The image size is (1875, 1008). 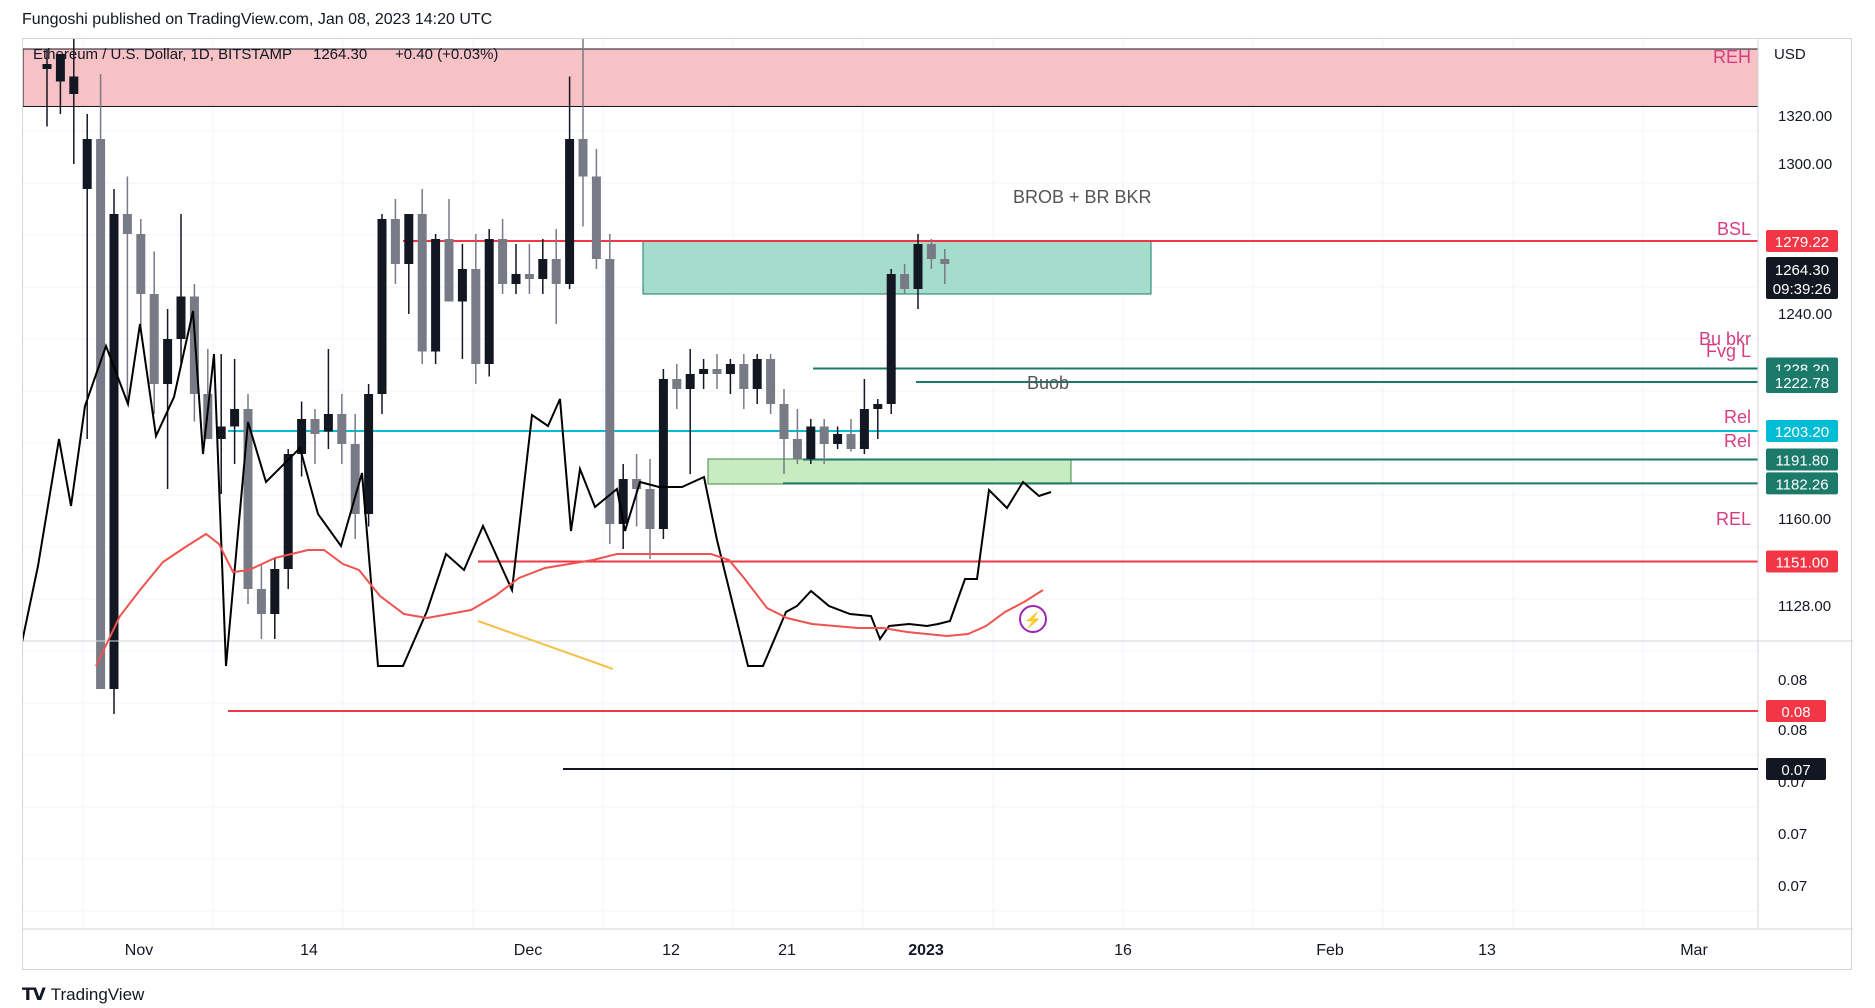 I want to click on y-tick-label: 1320.00, so click(x=1805, y=116).